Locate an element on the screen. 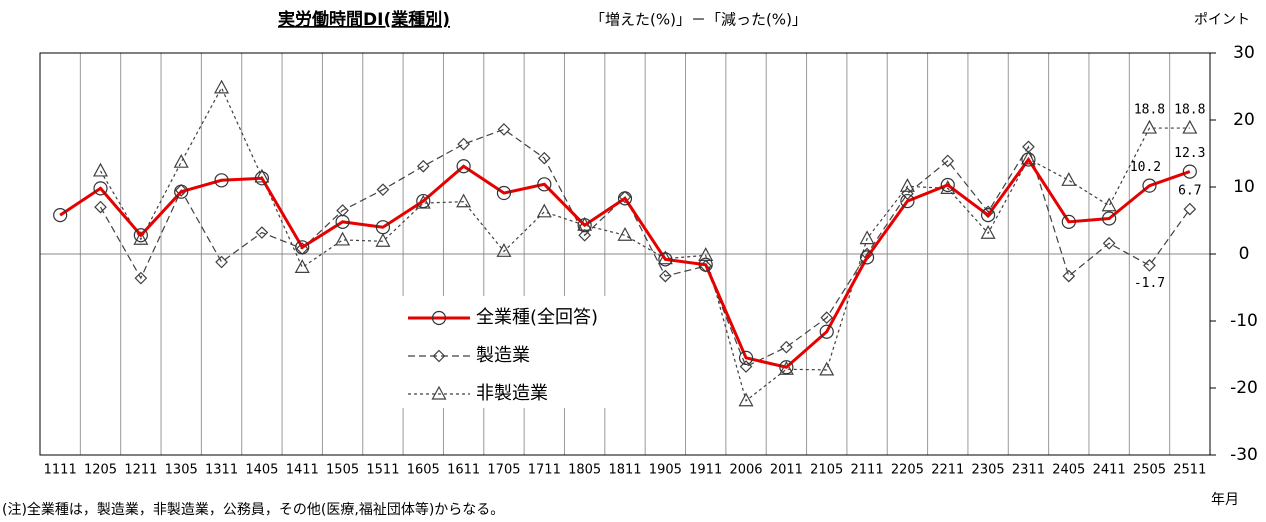  legend-box is located at coordinates (522, 352).